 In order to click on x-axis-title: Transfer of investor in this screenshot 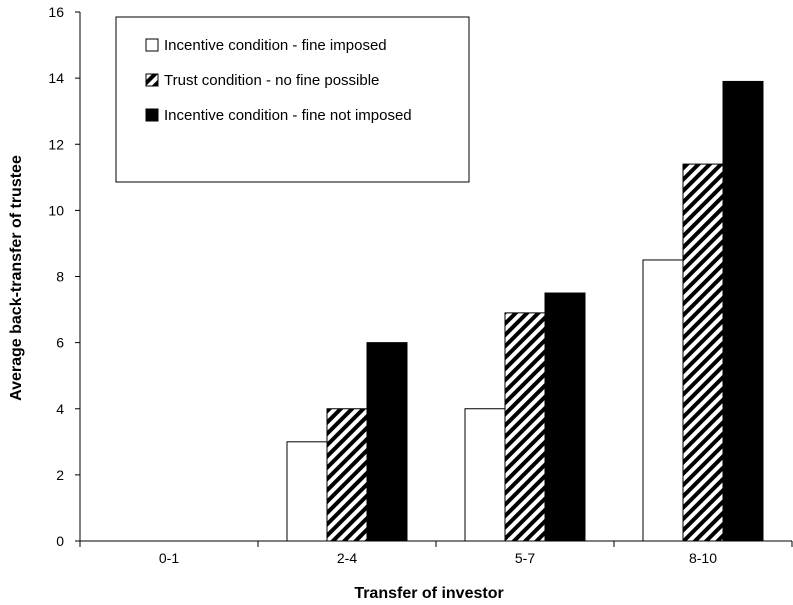, I will do `click(428, 593)`.